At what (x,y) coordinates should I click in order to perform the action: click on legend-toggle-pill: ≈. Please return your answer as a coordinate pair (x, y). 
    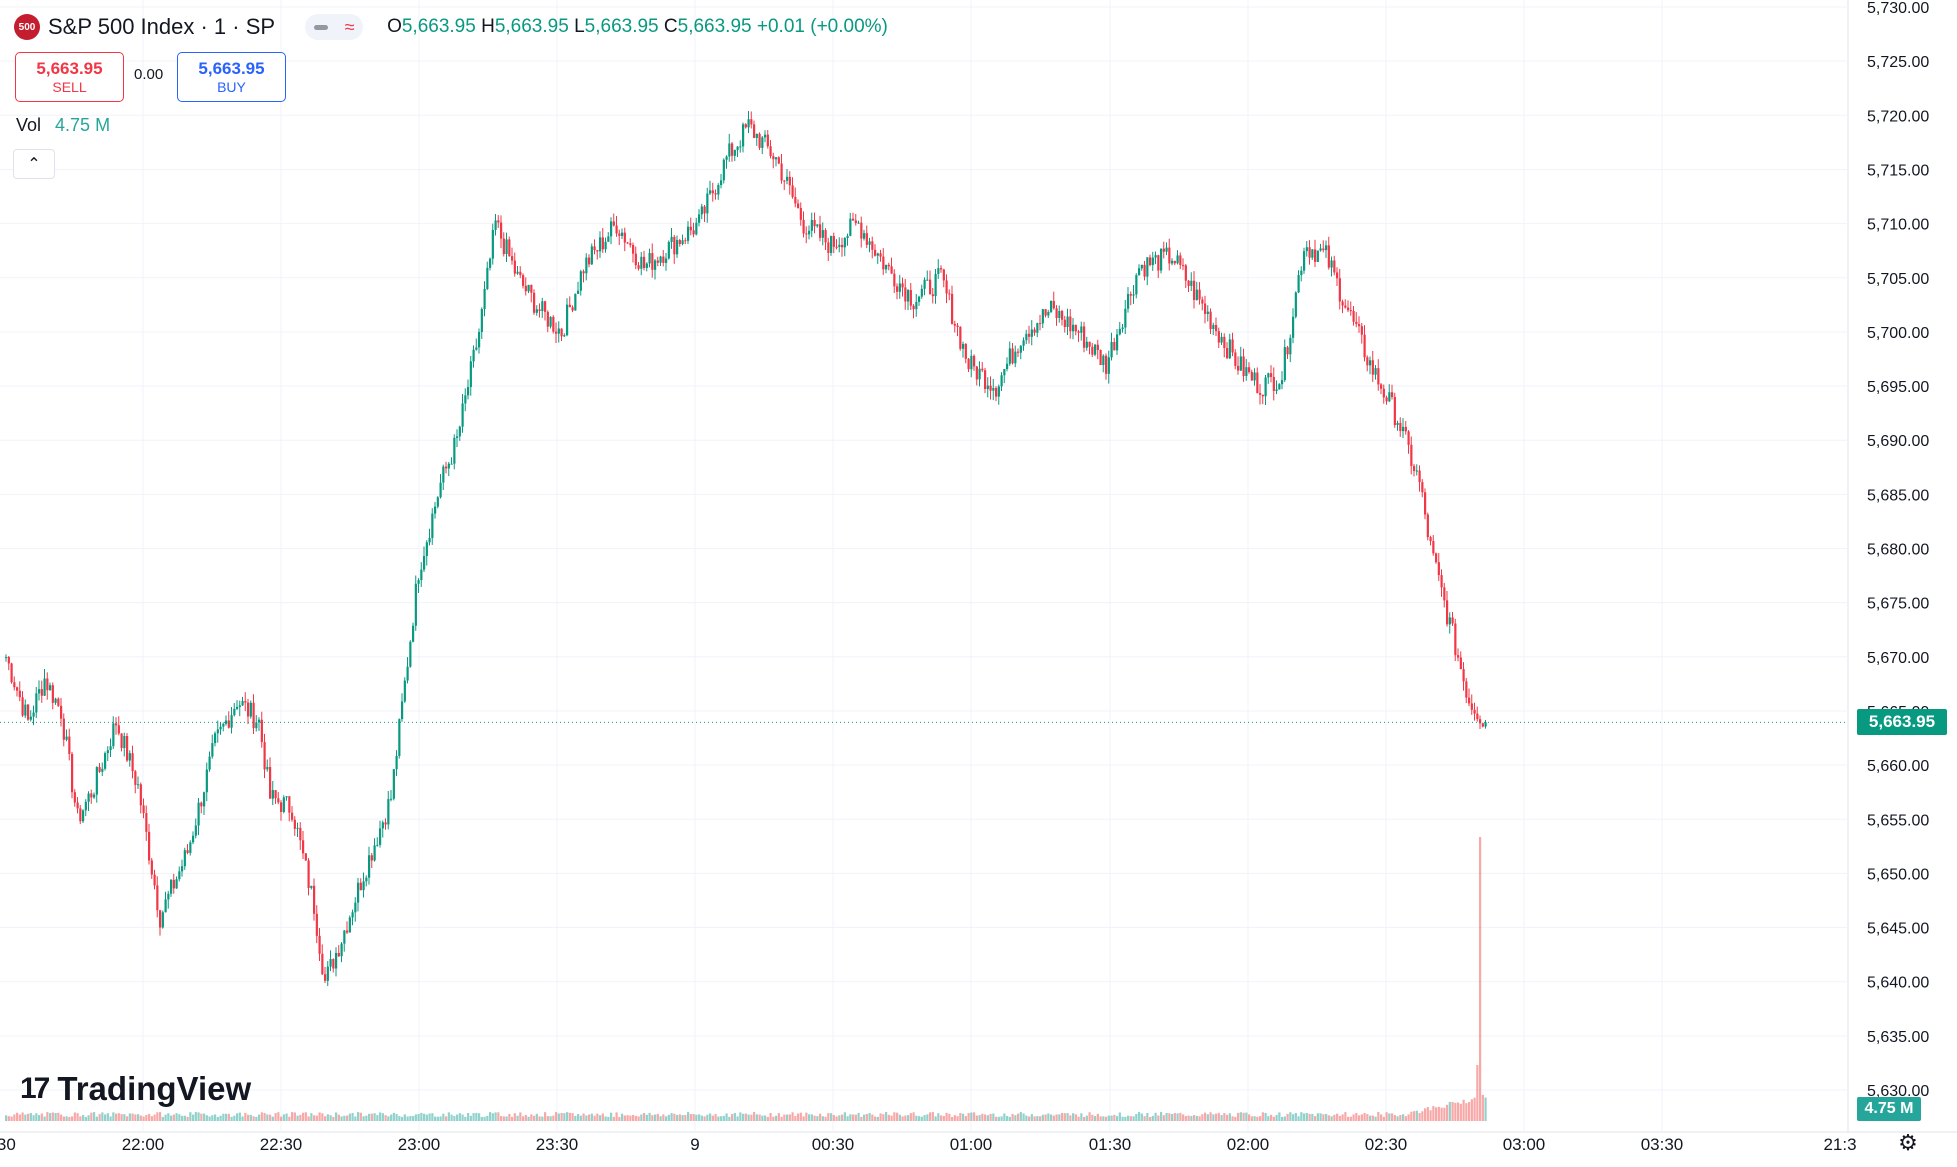
    Looking at the image, I should click on (334, 27).